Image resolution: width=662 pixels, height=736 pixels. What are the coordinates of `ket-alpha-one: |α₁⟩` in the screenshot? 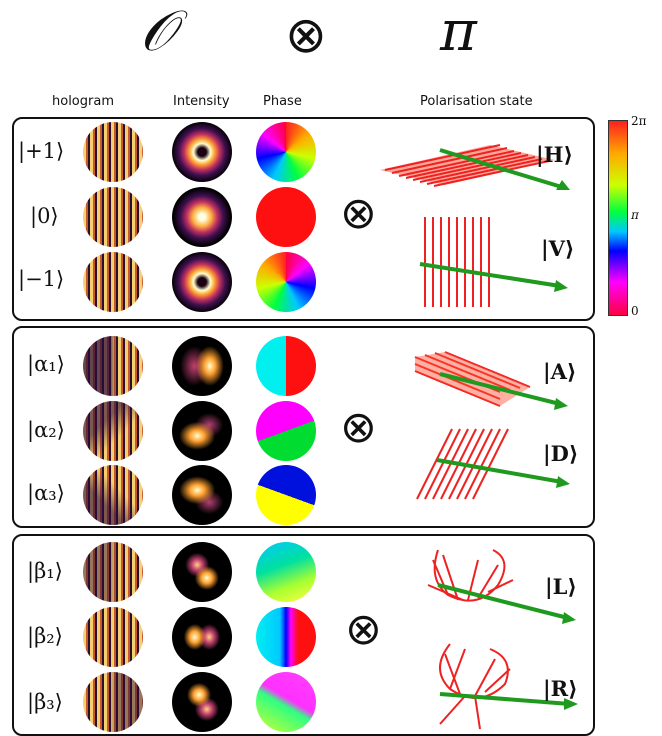 It's located at (46, 364).